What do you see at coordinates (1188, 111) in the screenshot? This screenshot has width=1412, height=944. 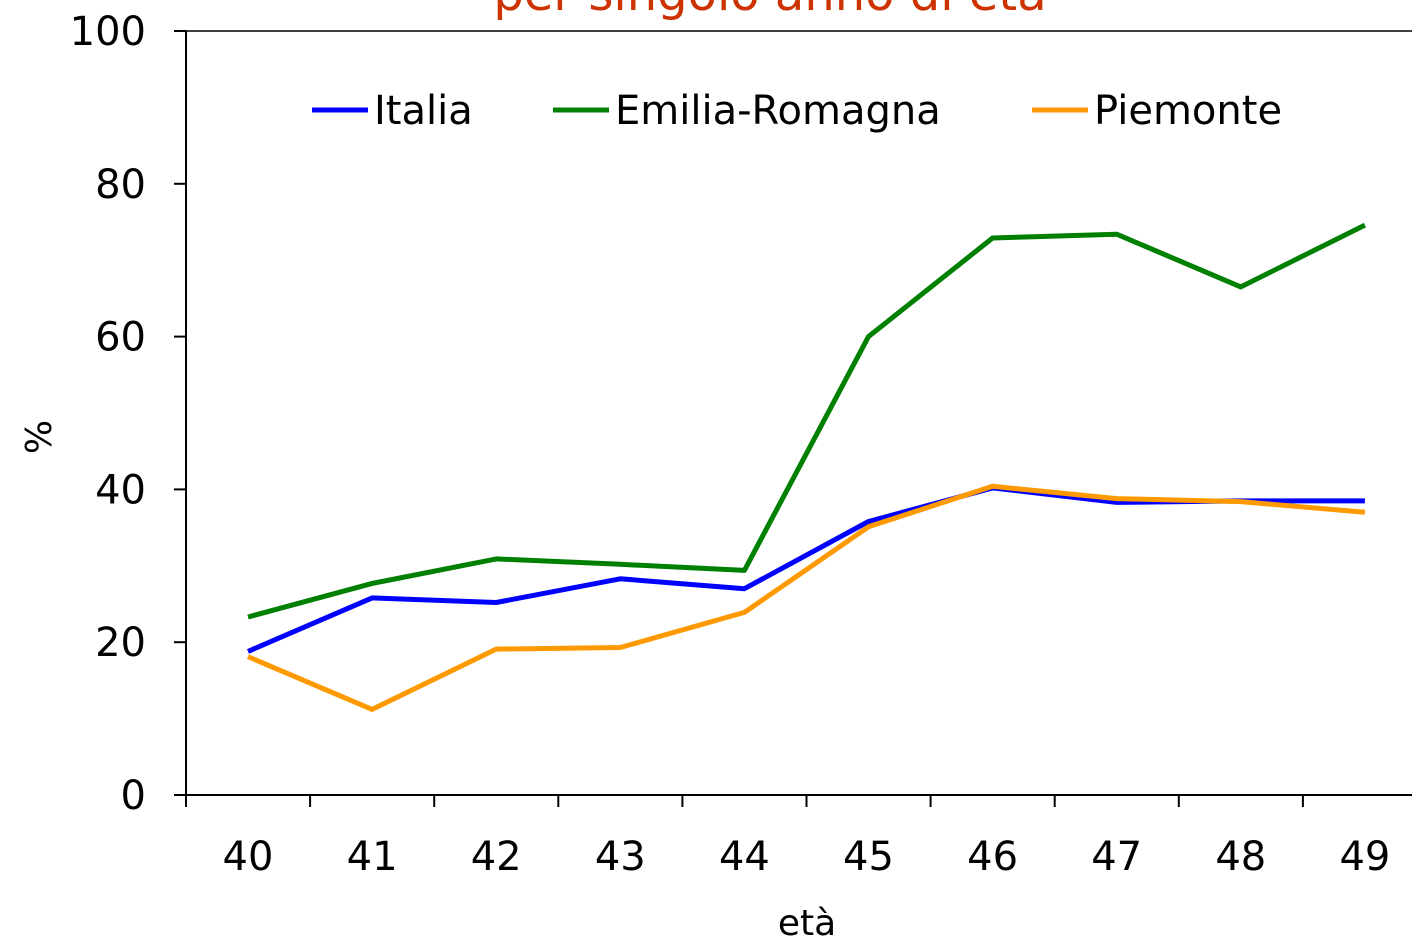 I see `legend-label: Piemonte` at bounding box center [1188, 111].